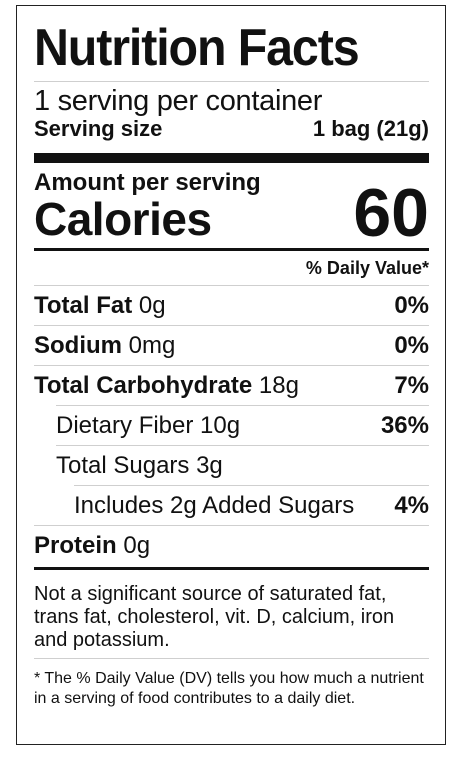  I want to click on nutrient-row-dietary-fiber: Dietary Fiber 10g 36%, so click(231, 425).